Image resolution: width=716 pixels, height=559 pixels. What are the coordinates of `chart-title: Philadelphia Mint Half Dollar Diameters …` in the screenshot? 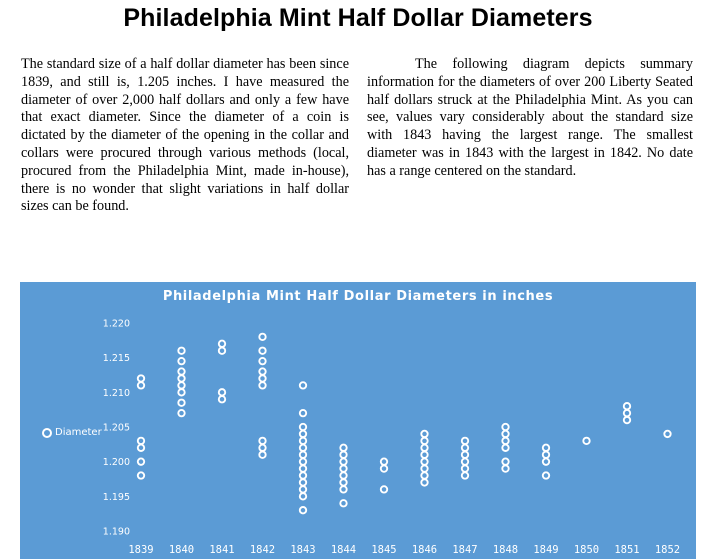 It's located at (358, 296).